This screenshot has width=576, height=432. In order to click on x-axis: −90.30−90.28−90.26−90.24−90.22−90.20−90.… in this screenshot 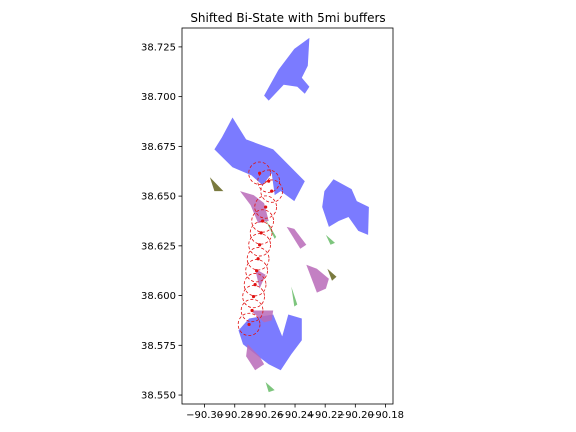, I will do `click(295, 412)`.